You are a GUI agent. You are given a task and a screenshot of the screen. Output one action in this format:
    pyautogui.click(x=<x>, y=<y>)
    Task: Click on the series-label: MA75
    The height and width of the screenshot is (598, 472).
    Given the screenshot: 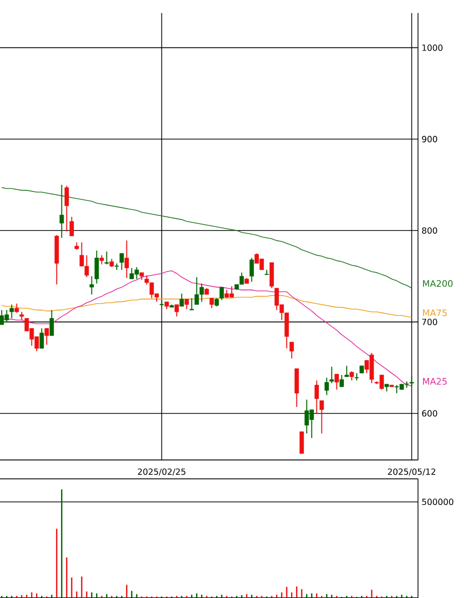 What is the action you would take?
    pyautogui.click(x=435, y=313)
    